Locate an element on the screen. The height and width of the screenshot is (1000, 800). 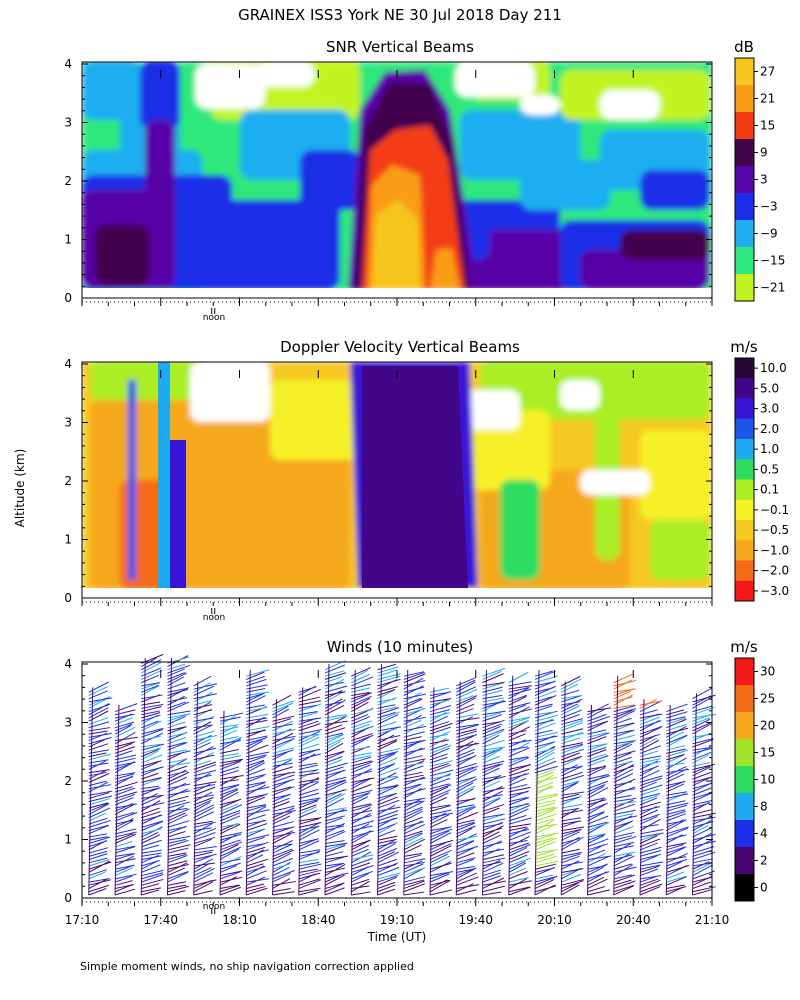
colorbar-label: 0.5 is located at coordinates (769, 469).